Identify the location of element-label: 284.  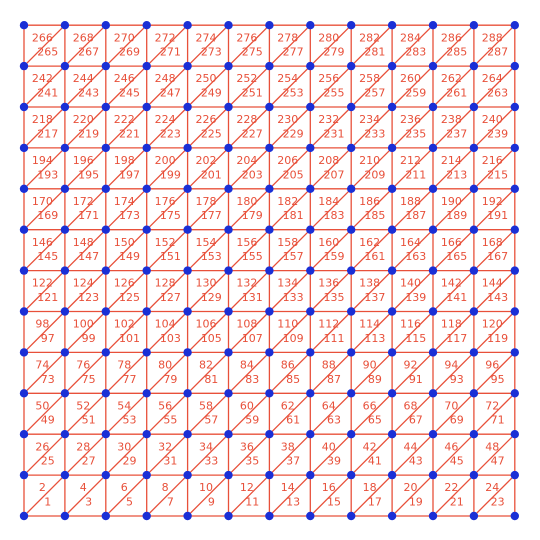
(410, 37).